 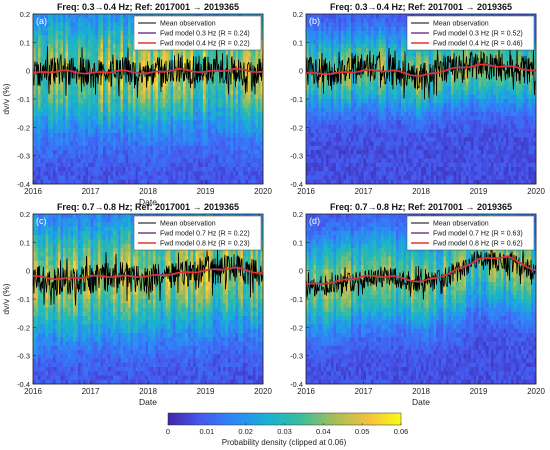 What do you see at coordinates (478, 234) in the screenshot?
I see `legend-entry: Fwd model 0.7 Hz (R = 0.63)` at bounding box center [478, 234].